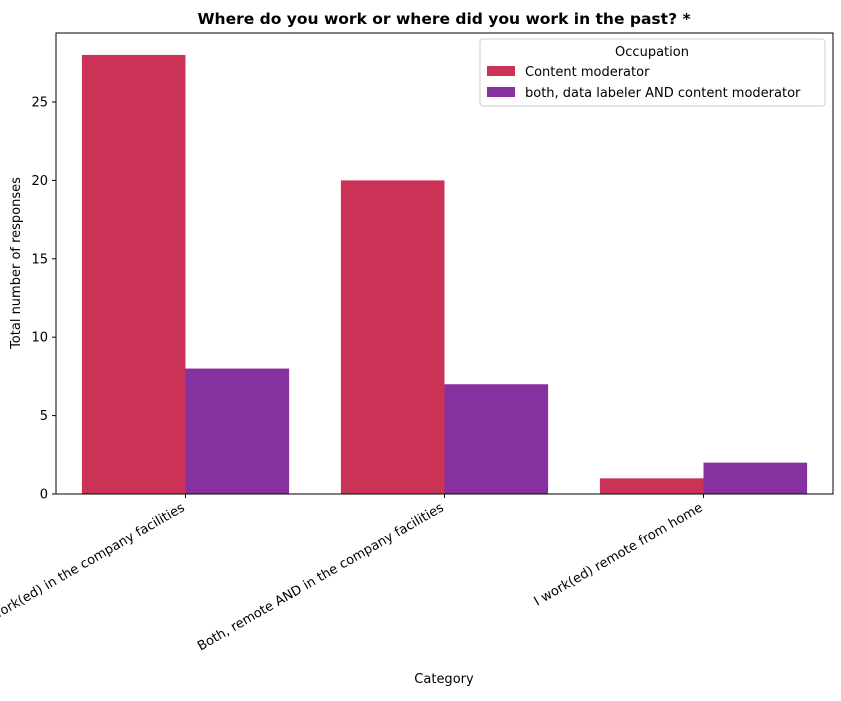 This screenshot has height=701, width=841. Describe the element at coordinates (39, 259) in the screenshot. I see `y-tick-label: 15` at that location.